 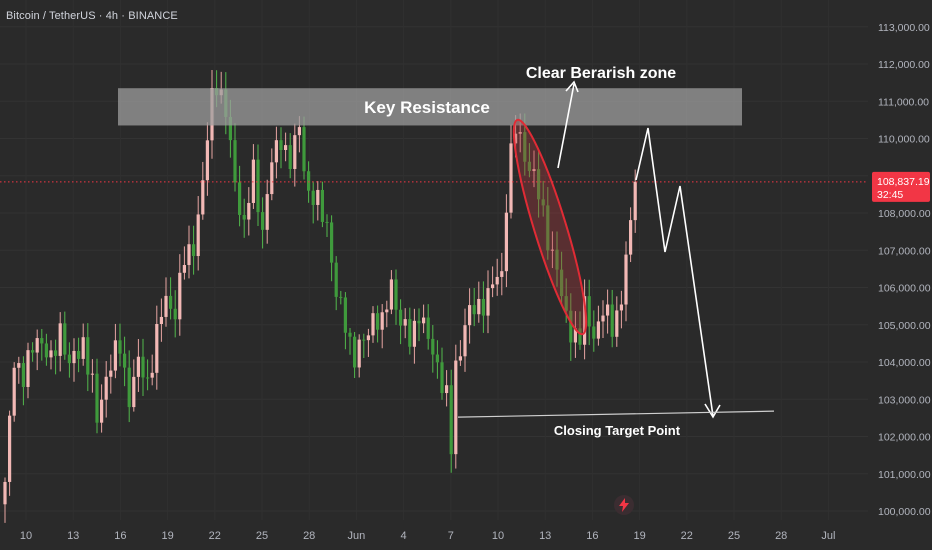 What do you see at coordinates (903, 182) in the screenshot?
I see `current-price-value: 108,837.19` at bounding box center [903, 182].